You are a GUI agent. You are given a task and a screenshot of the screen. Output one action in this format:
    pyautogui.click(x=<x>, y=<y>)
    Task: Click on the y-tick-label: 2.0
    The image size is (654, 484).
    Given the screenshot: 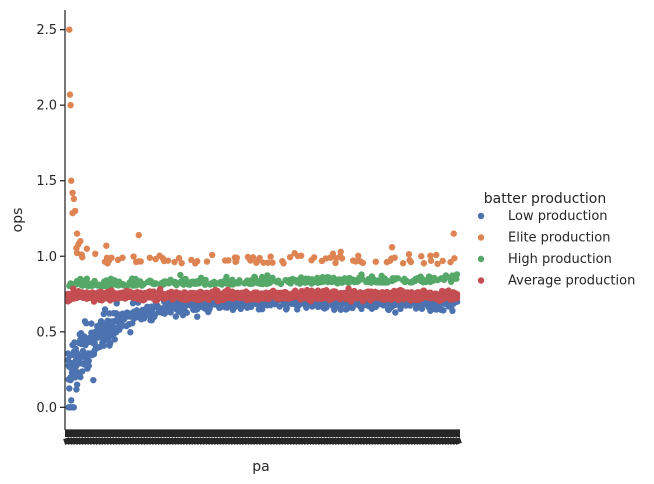 What is the action you would take?
    pyautogui.click(x=46, y=106)
    